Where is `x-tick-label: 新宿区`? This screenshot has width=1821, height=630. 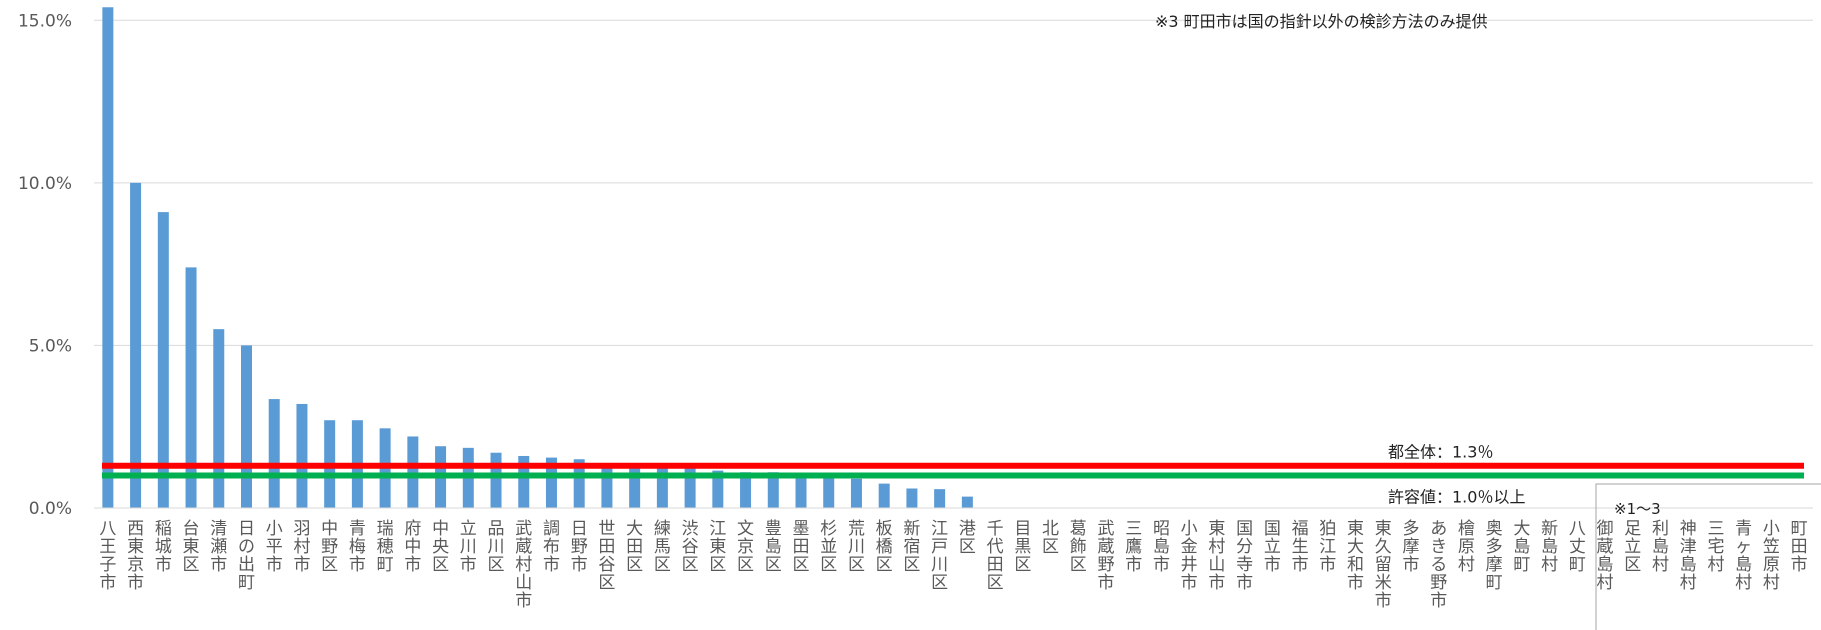
x-tick-label: 新宿区 is located at coordinates (911, 547).